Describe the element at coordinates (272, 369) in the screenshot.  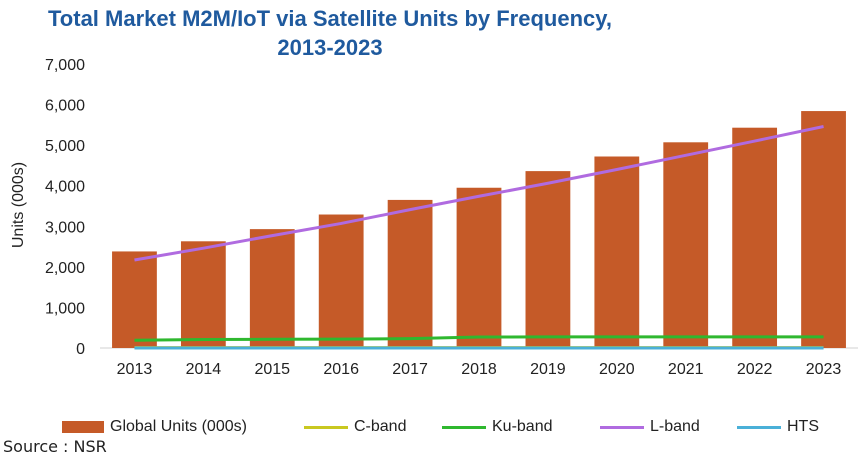
I see `x-tick-label: 2015` at that location.